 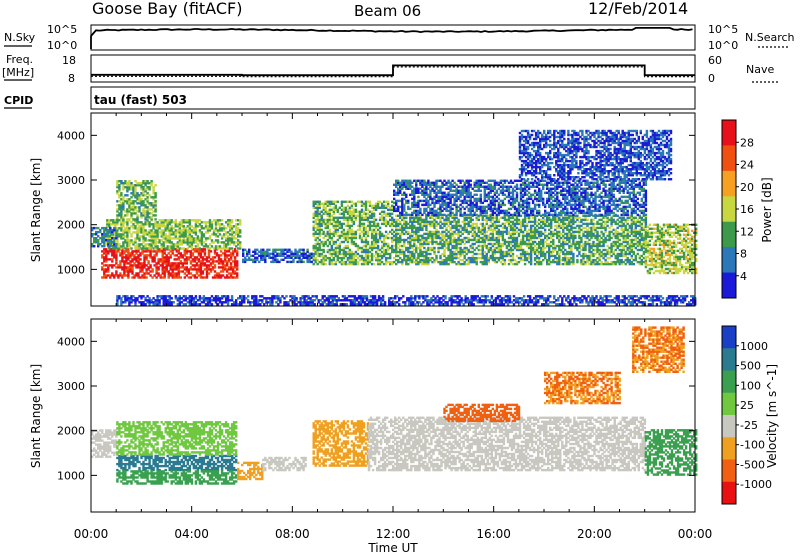 I want to click on freq-label: Freq., so click(x=19, y=59).